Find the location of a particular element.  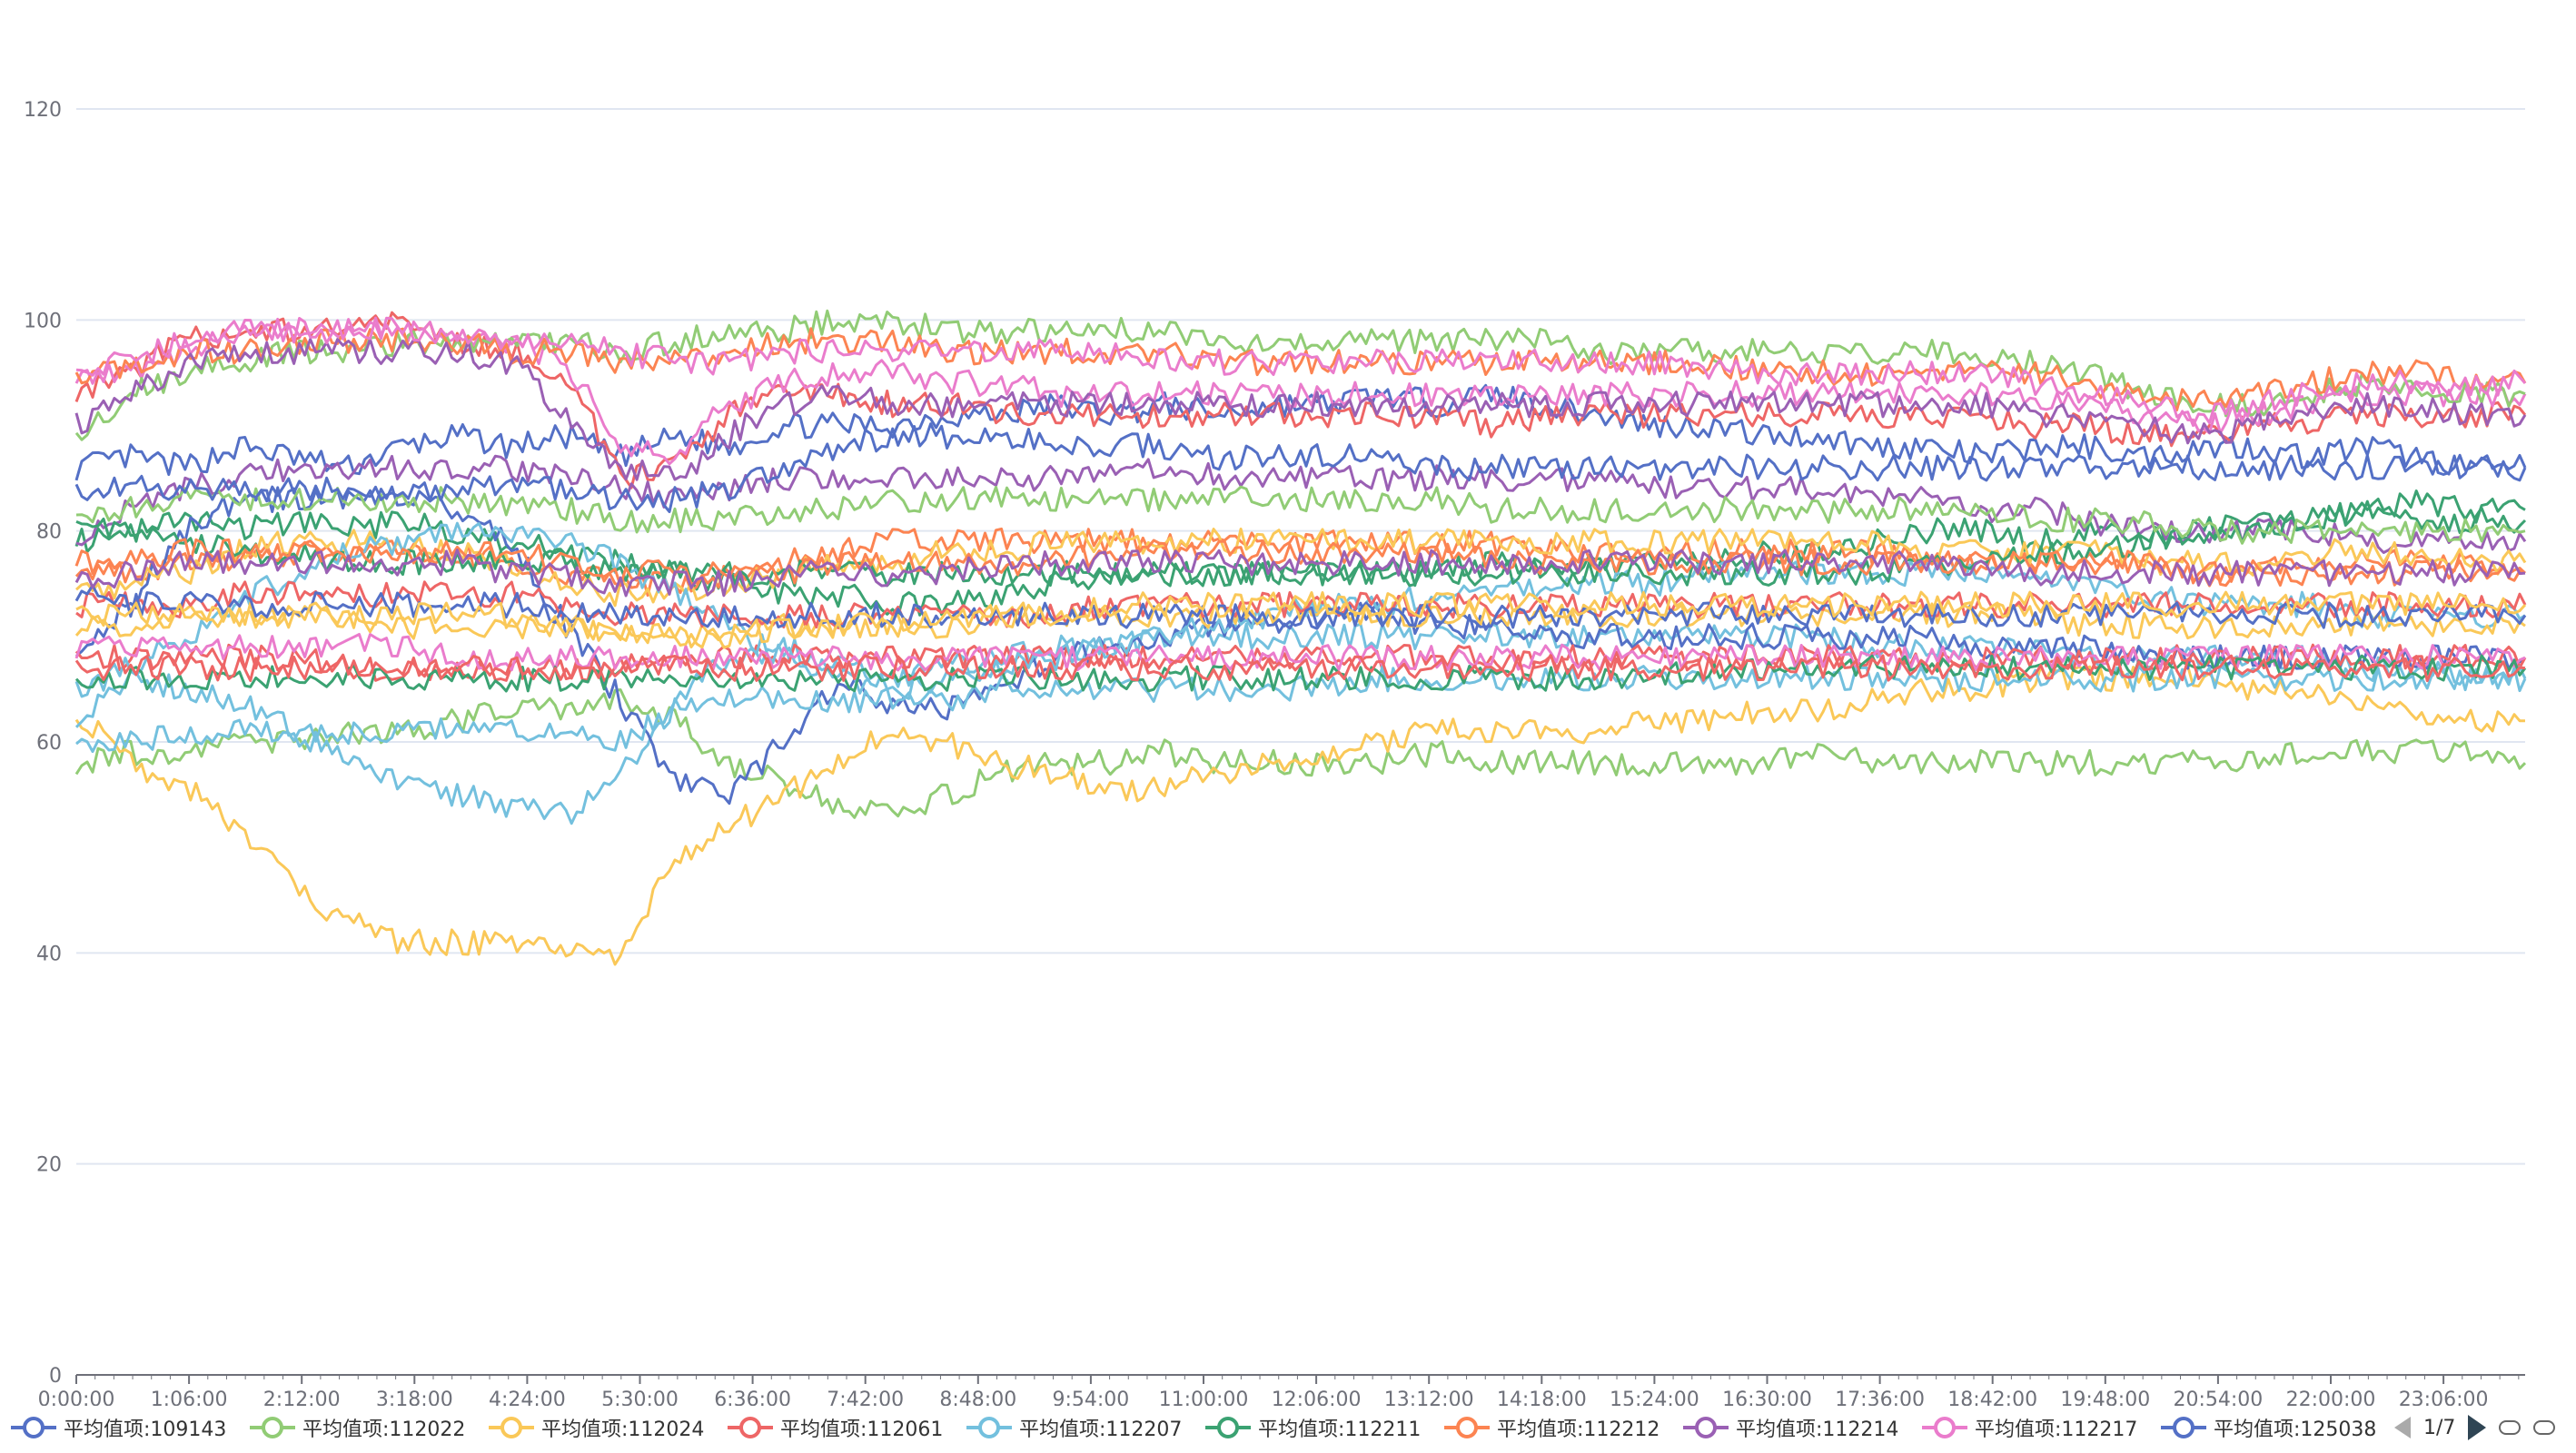

x-tick-label: 1:06:00 is located at coordinates (189, 1397).